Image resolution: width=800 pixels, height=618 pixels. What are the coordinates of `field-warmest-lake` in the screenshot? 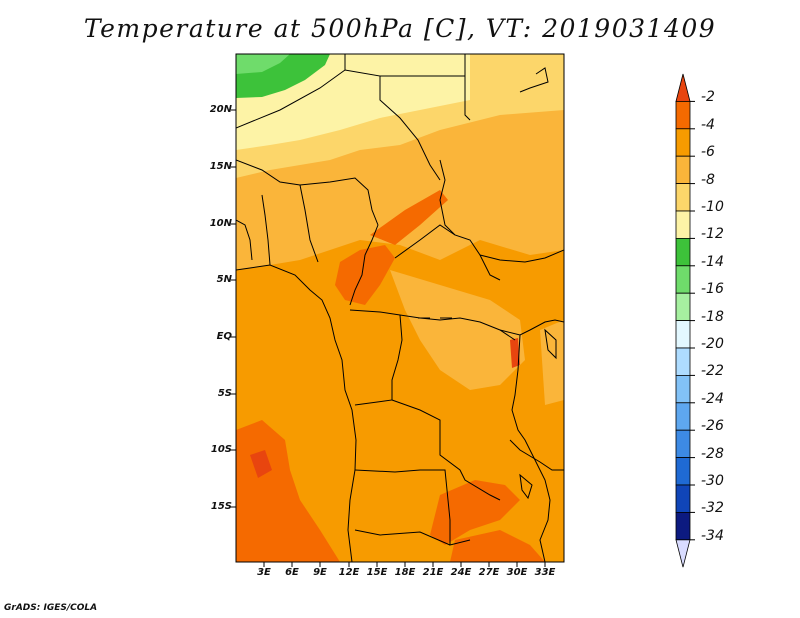 It's located at (515, 353).